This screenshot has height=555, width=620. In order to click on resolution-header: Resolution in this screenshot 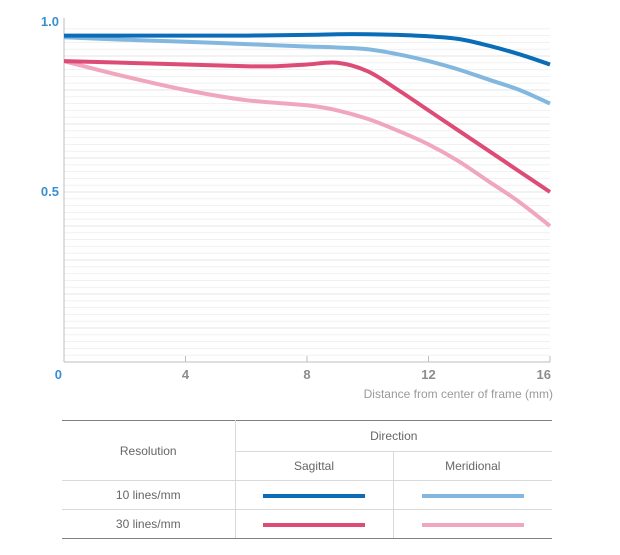, I will do `click(149, 450)`.